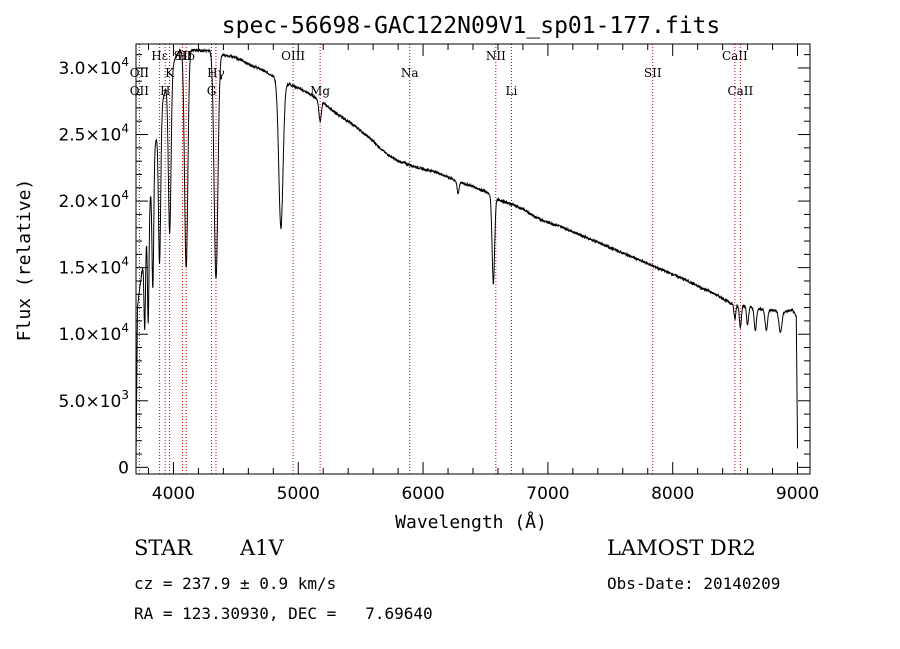  What do you see at coordinates (410, 73) in the screenshot?
I see `spectral-line-label: Na` at bounding box center [410, 73].